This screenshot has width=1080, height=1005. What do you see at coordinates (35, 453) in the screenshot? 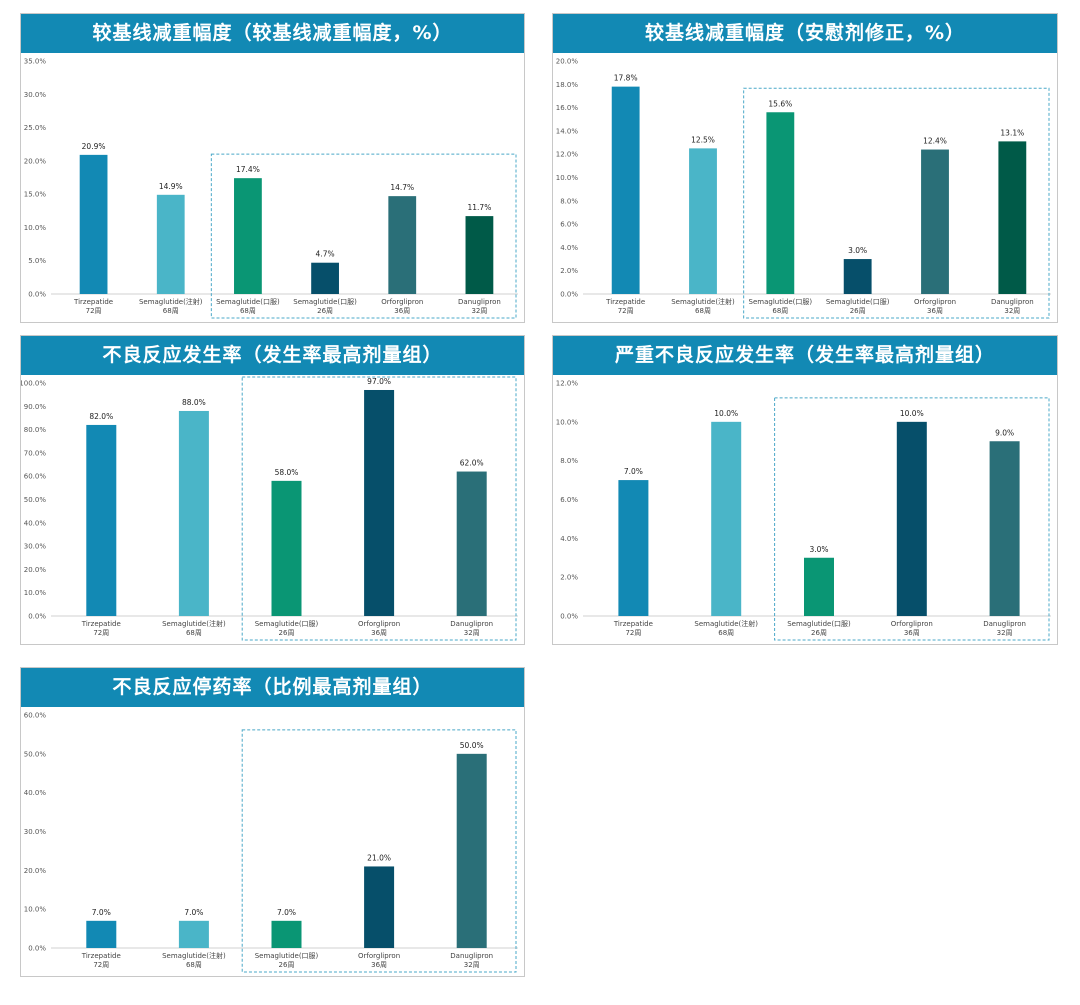
I see `y-tick-label: 70.0%` at bounding box center [35, 453].